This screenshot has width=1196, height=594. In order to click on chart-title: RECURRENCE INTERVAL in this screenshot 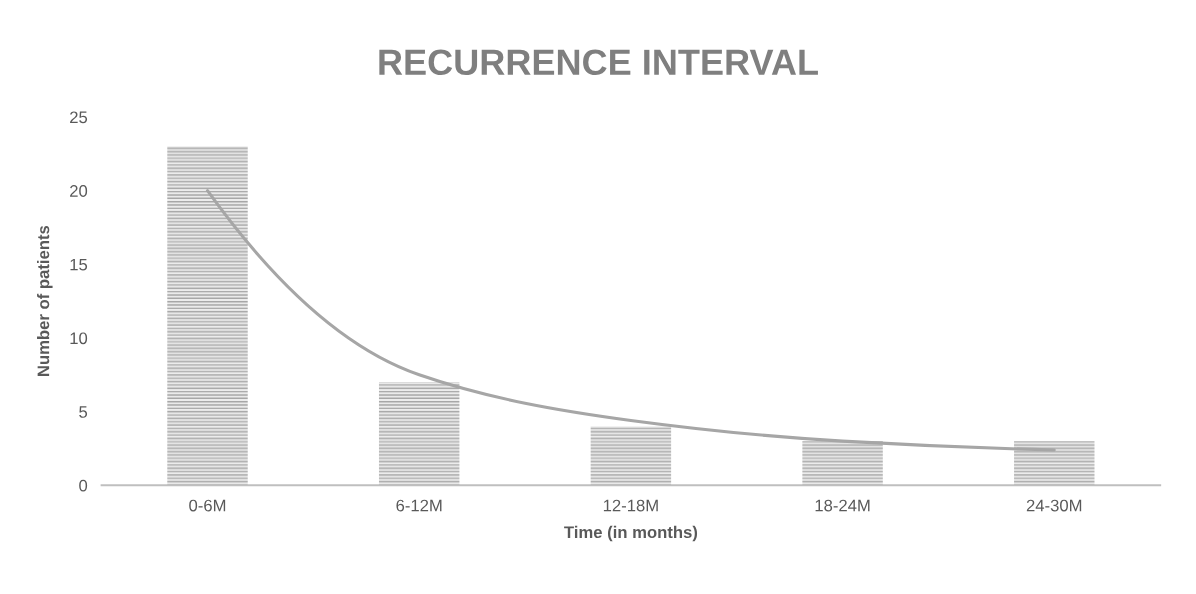, I will do `click(598, 62)`.